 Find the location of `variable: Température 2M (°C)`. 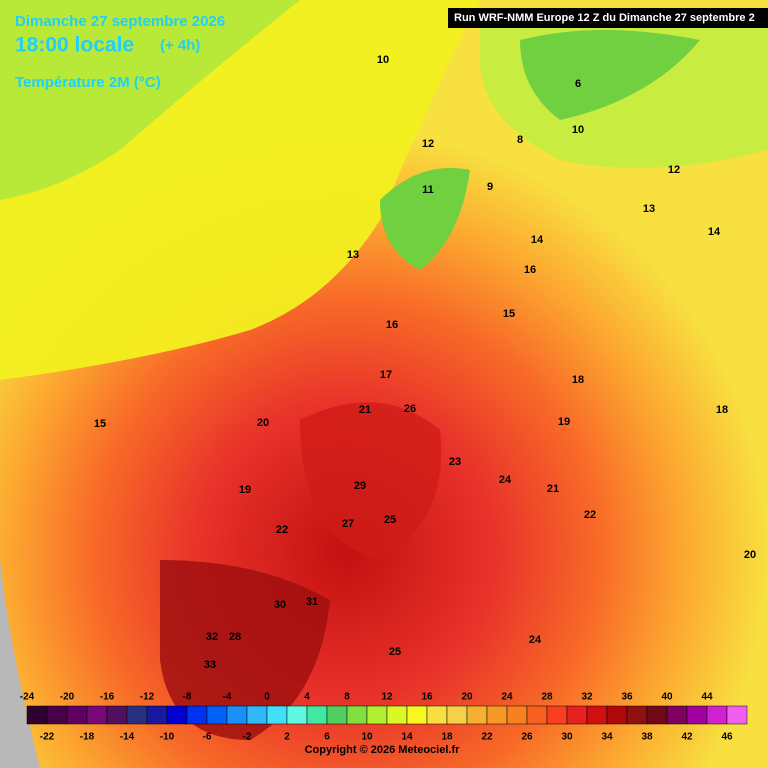

variable: Température 2M (°C) is located at coordinates (88, 82).